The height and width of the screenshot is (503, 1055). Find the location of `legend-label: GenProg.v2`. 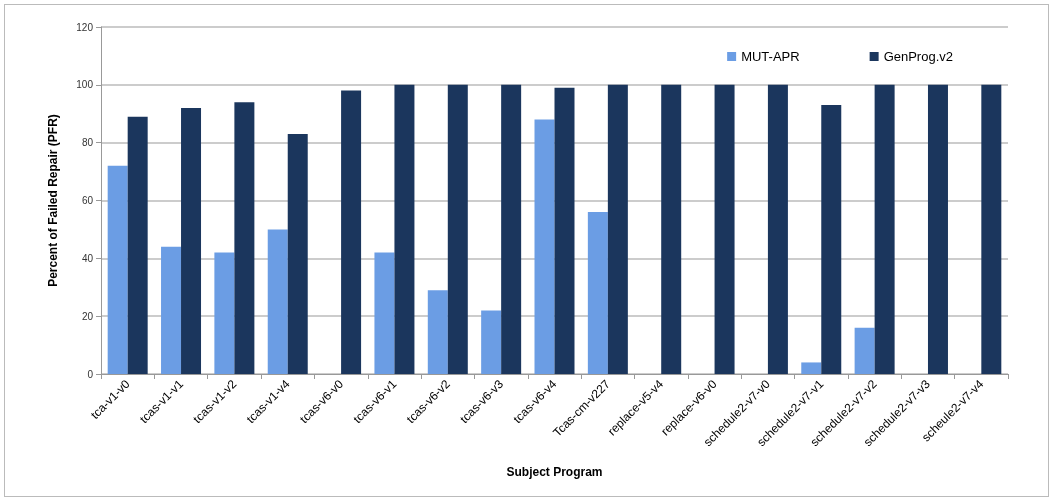

legend-label: GenProg.v2 is located at coordinates (918, 56).